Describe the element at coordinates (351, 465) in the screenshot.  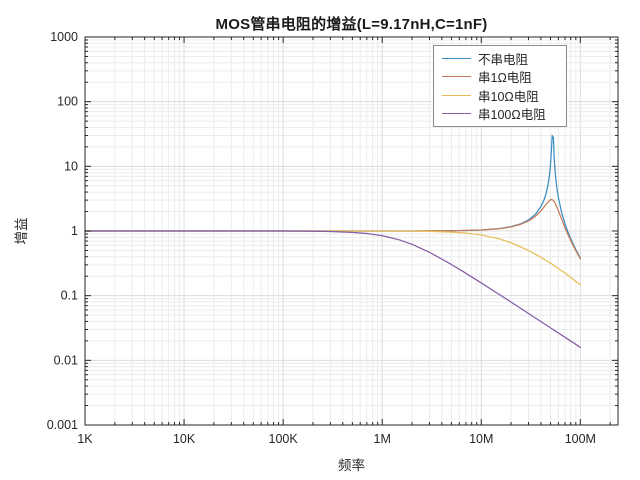
I see `x-axis-label: 频率` at that location.